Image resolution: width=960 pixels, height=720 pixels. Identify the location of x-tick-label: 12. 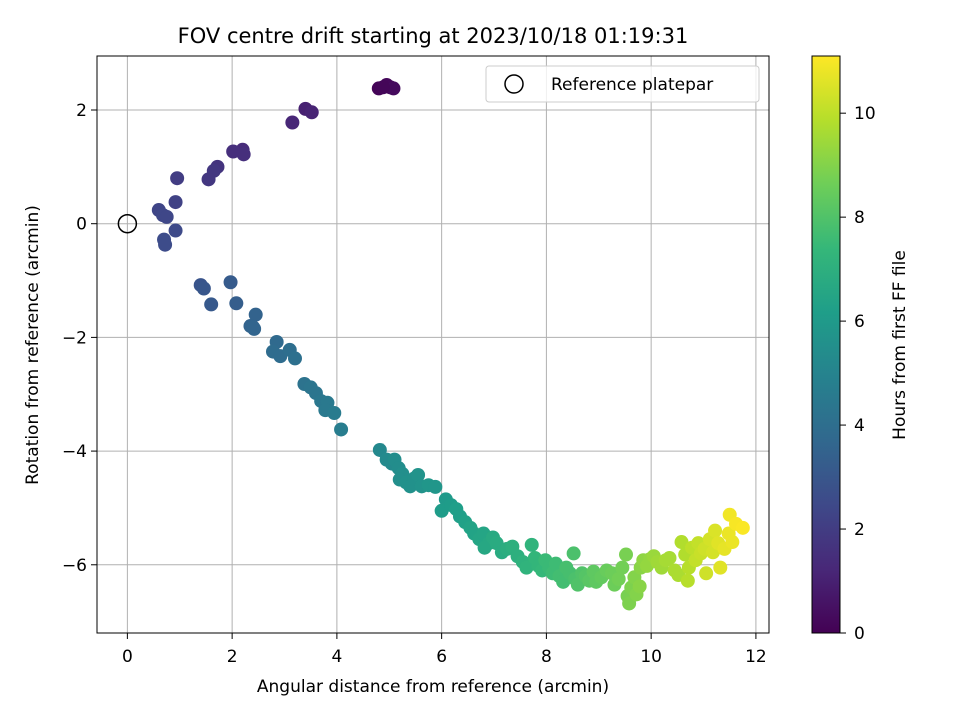
(756, 657).